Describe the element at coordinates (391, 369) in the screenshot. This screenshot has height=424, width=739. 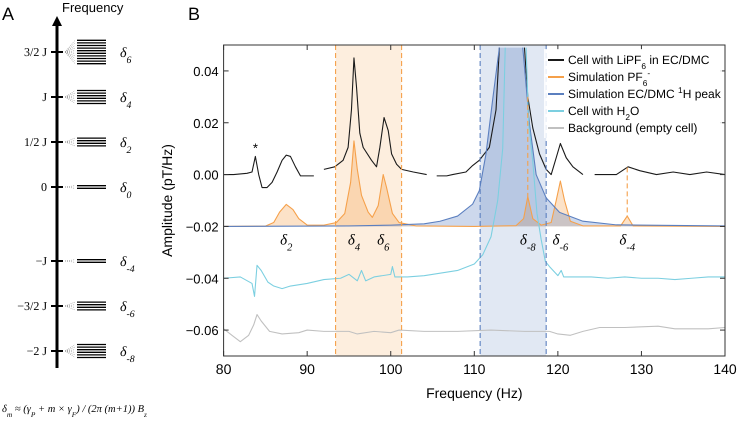
I see `x-tick-label: 100` at that location.